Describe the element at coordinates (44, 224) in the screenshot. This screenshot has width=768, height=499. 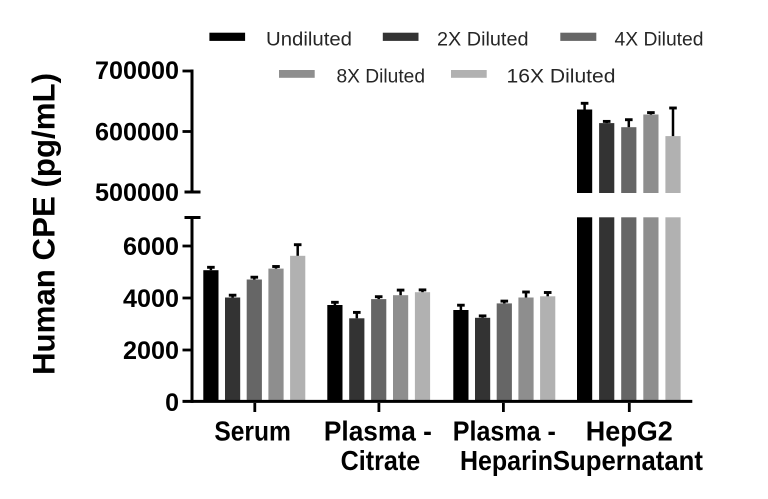
I see `svg-text: Human CPE (pg/mL)` at that location.